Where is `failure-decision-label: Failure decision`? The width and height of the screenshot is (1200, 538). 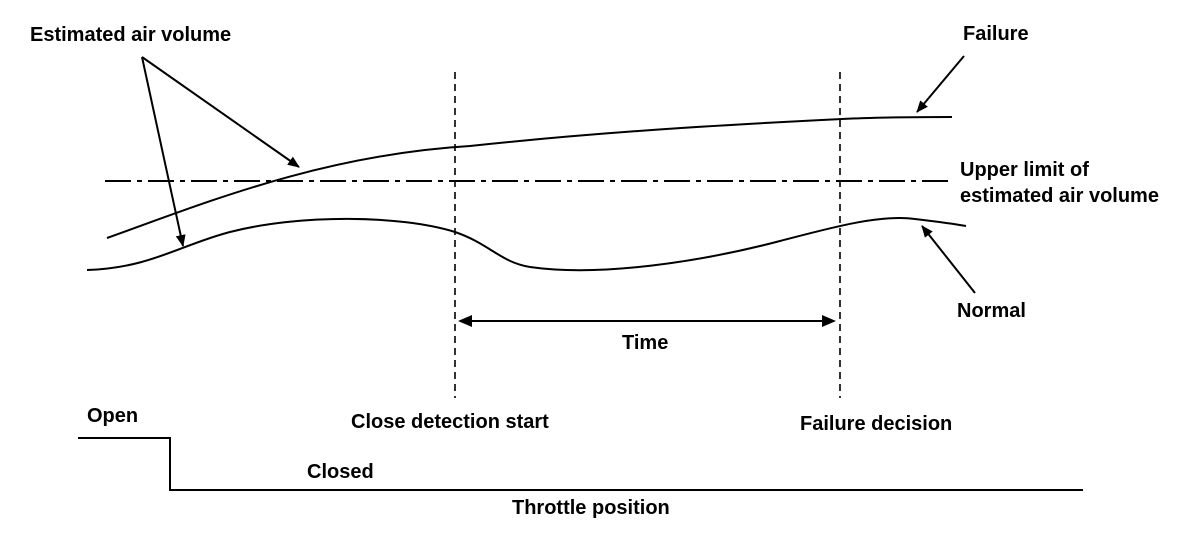
failure-decision-label: Failure decision is located at coordinates (876, 424).